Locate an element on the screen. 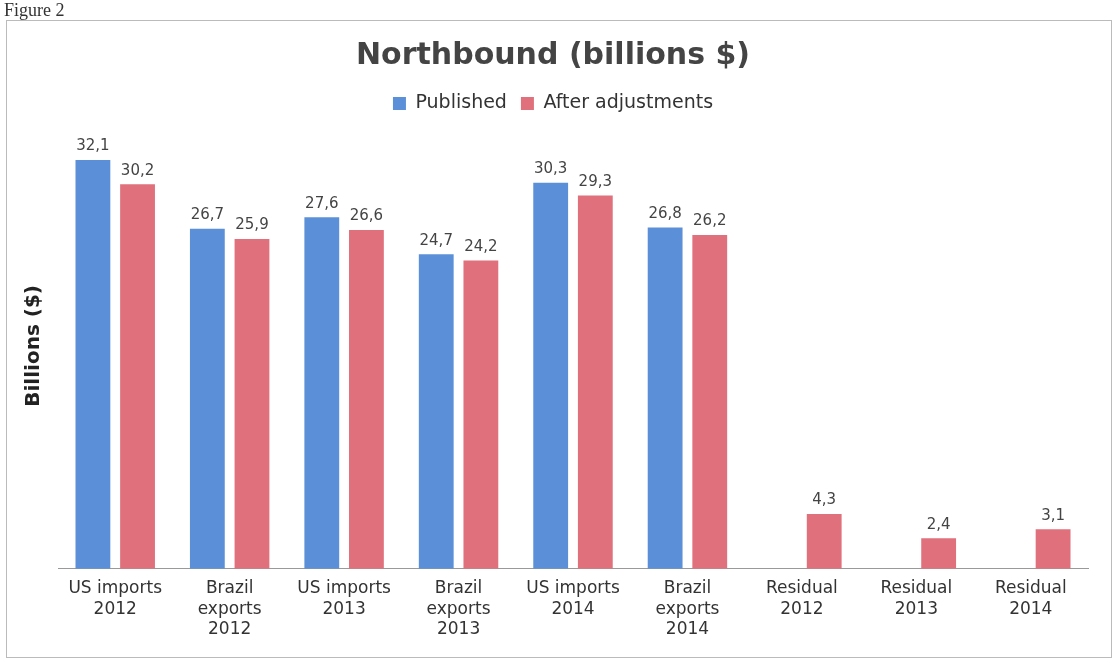 The height and width of the screenshot is (663, 1116). x-tick-label: Brazil exports 2012 is located at coordinates (229, 608).